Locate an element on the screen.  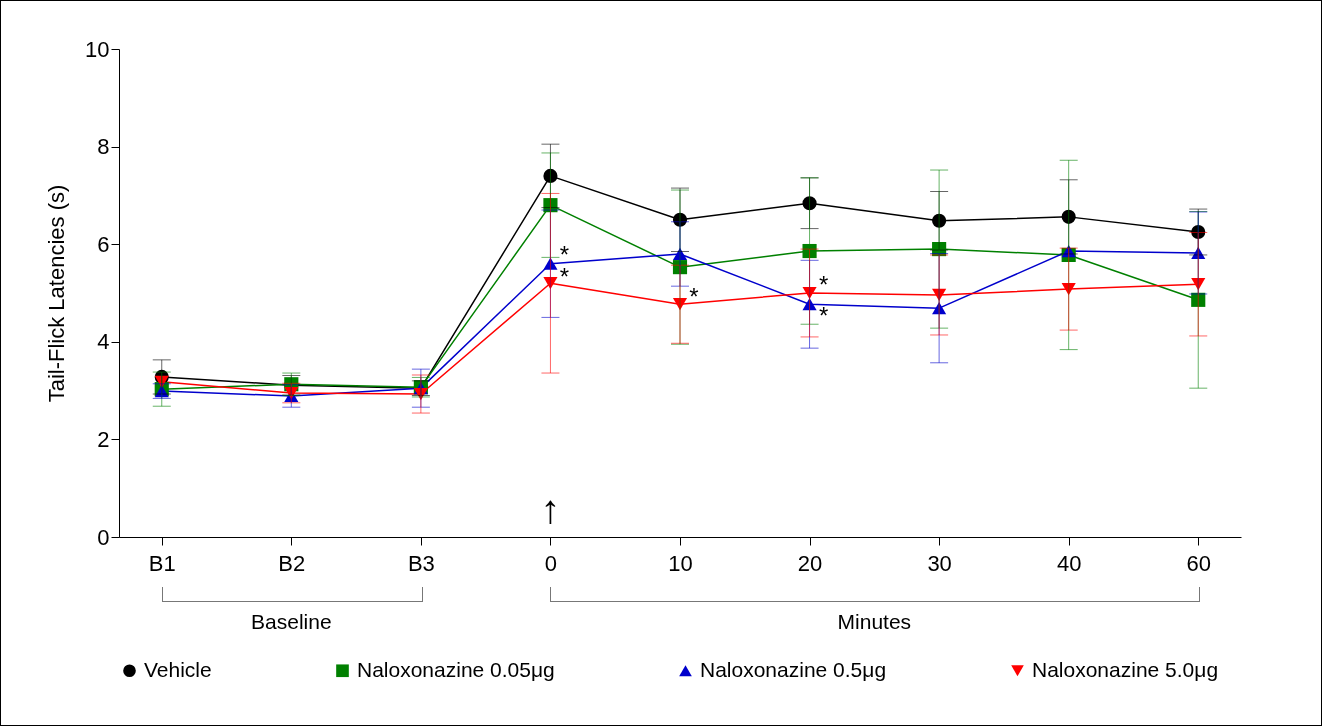
y-tick-label: 10 is located at coordinates (97, 49).